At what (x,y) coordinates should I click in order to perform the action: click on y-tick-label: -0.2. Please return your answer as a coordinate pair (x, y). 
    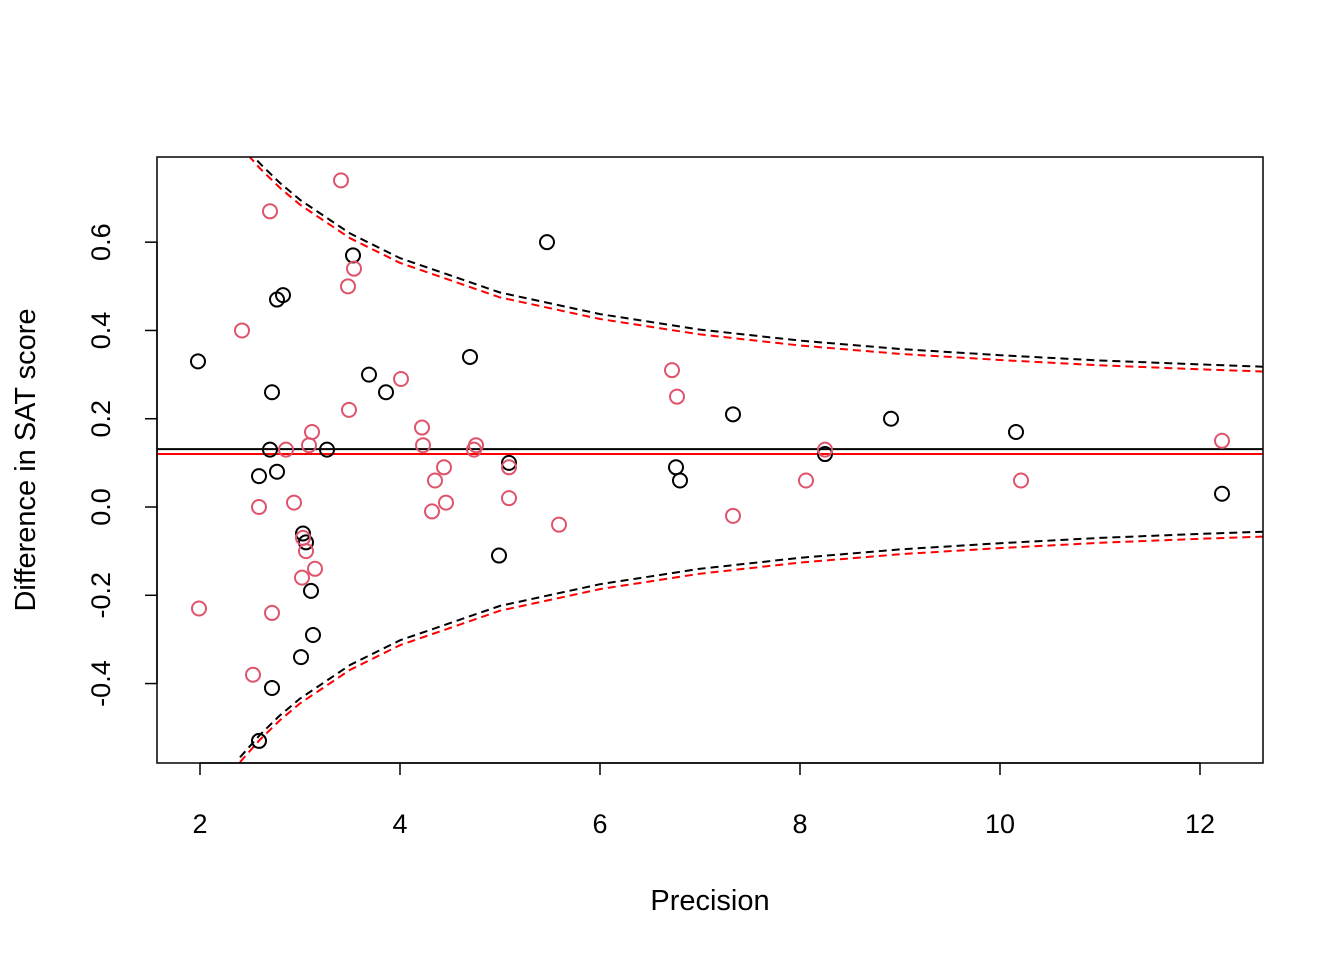
    Looking at the image, I should click on (101, 595).